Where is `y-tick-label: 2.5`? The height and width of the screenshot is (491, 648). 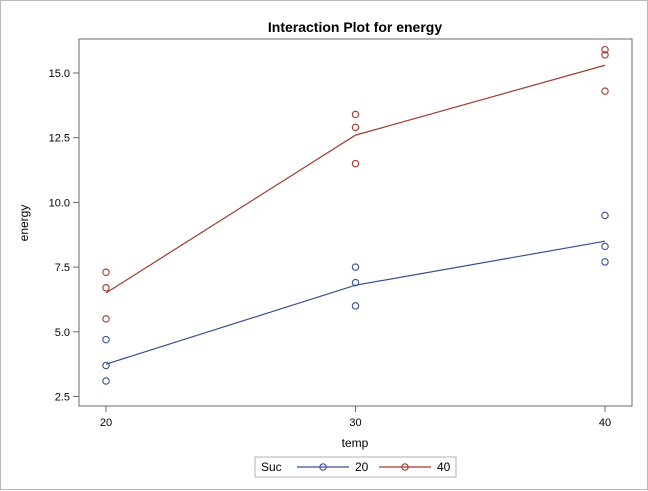
y-tick-label: 2.5 is located at coordinates (62, 398).